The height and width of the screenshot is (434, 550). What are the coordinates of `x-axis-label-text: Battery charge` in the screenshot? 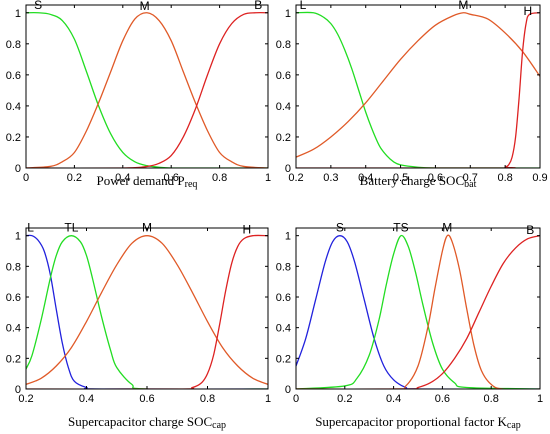 It's located at (399, 180).